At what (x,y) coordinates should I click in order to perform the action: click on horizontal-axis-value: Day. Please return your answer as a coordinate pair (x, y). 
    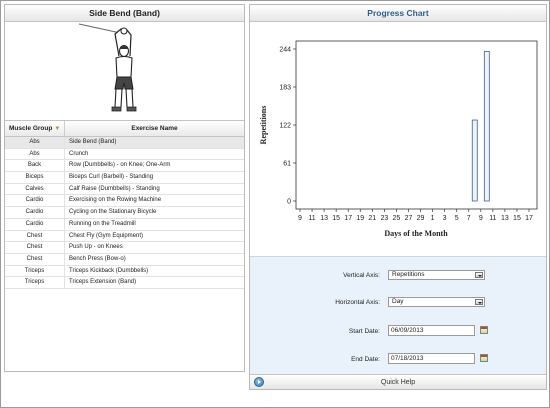
    Looking at the image, I should click on (398, 301).